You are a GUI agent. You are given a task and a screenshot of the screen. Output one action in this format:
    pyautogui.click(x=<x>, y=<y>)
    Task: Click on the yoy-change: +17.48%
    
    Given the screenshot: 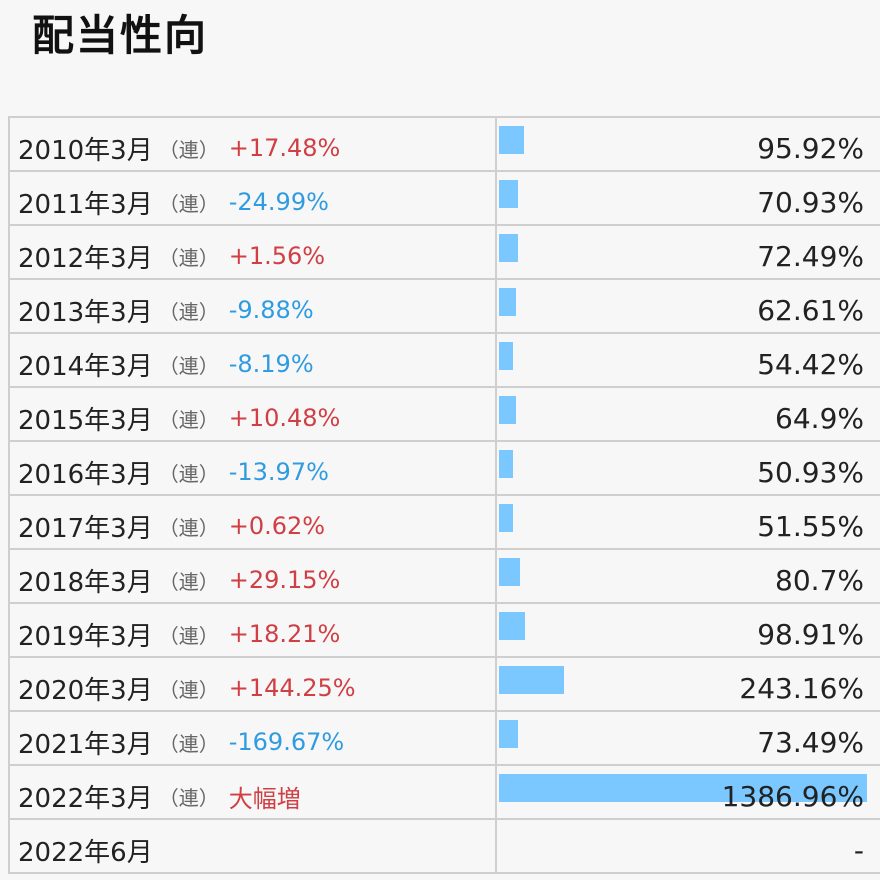 What is the action you would take?
    pyautogui.click(x=284, y=148)
    